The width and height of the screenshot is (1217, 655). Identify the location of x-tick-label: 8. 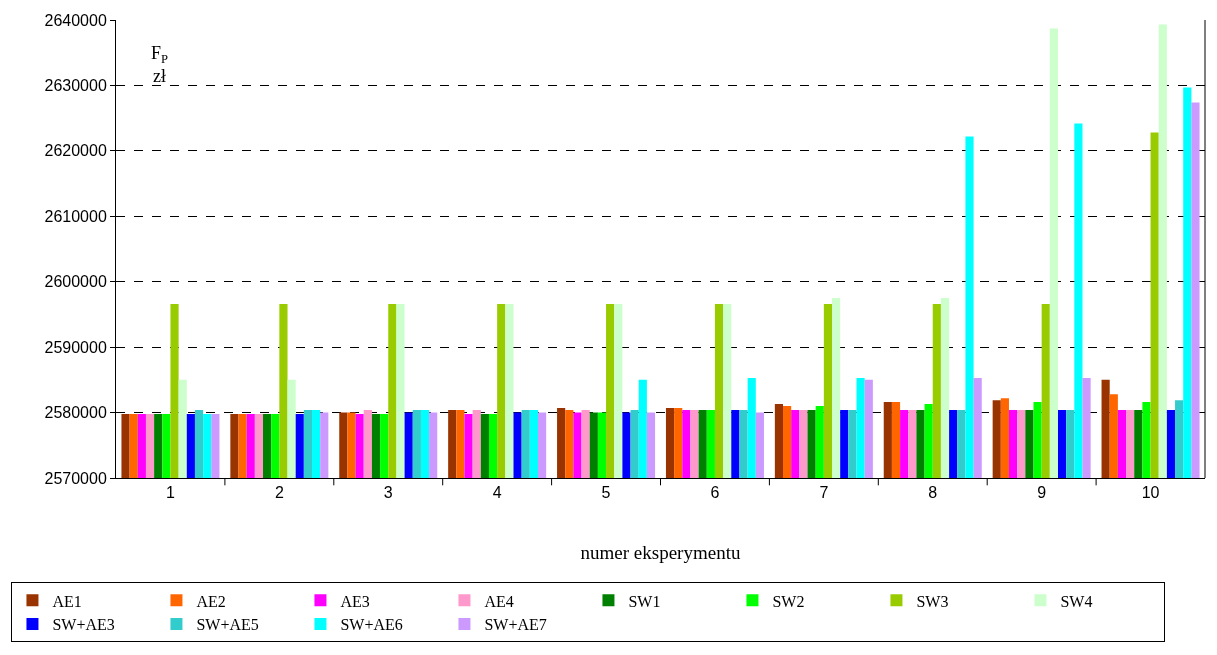
(933, 493).